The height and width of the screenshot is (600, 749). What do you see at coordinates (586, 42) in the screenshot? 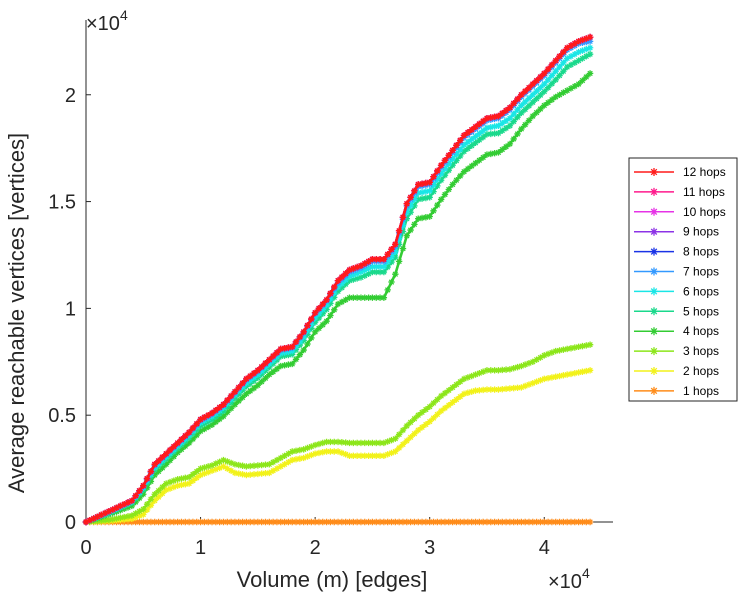
I see `series-marker-7-hops` at bounding box center [586, 42].